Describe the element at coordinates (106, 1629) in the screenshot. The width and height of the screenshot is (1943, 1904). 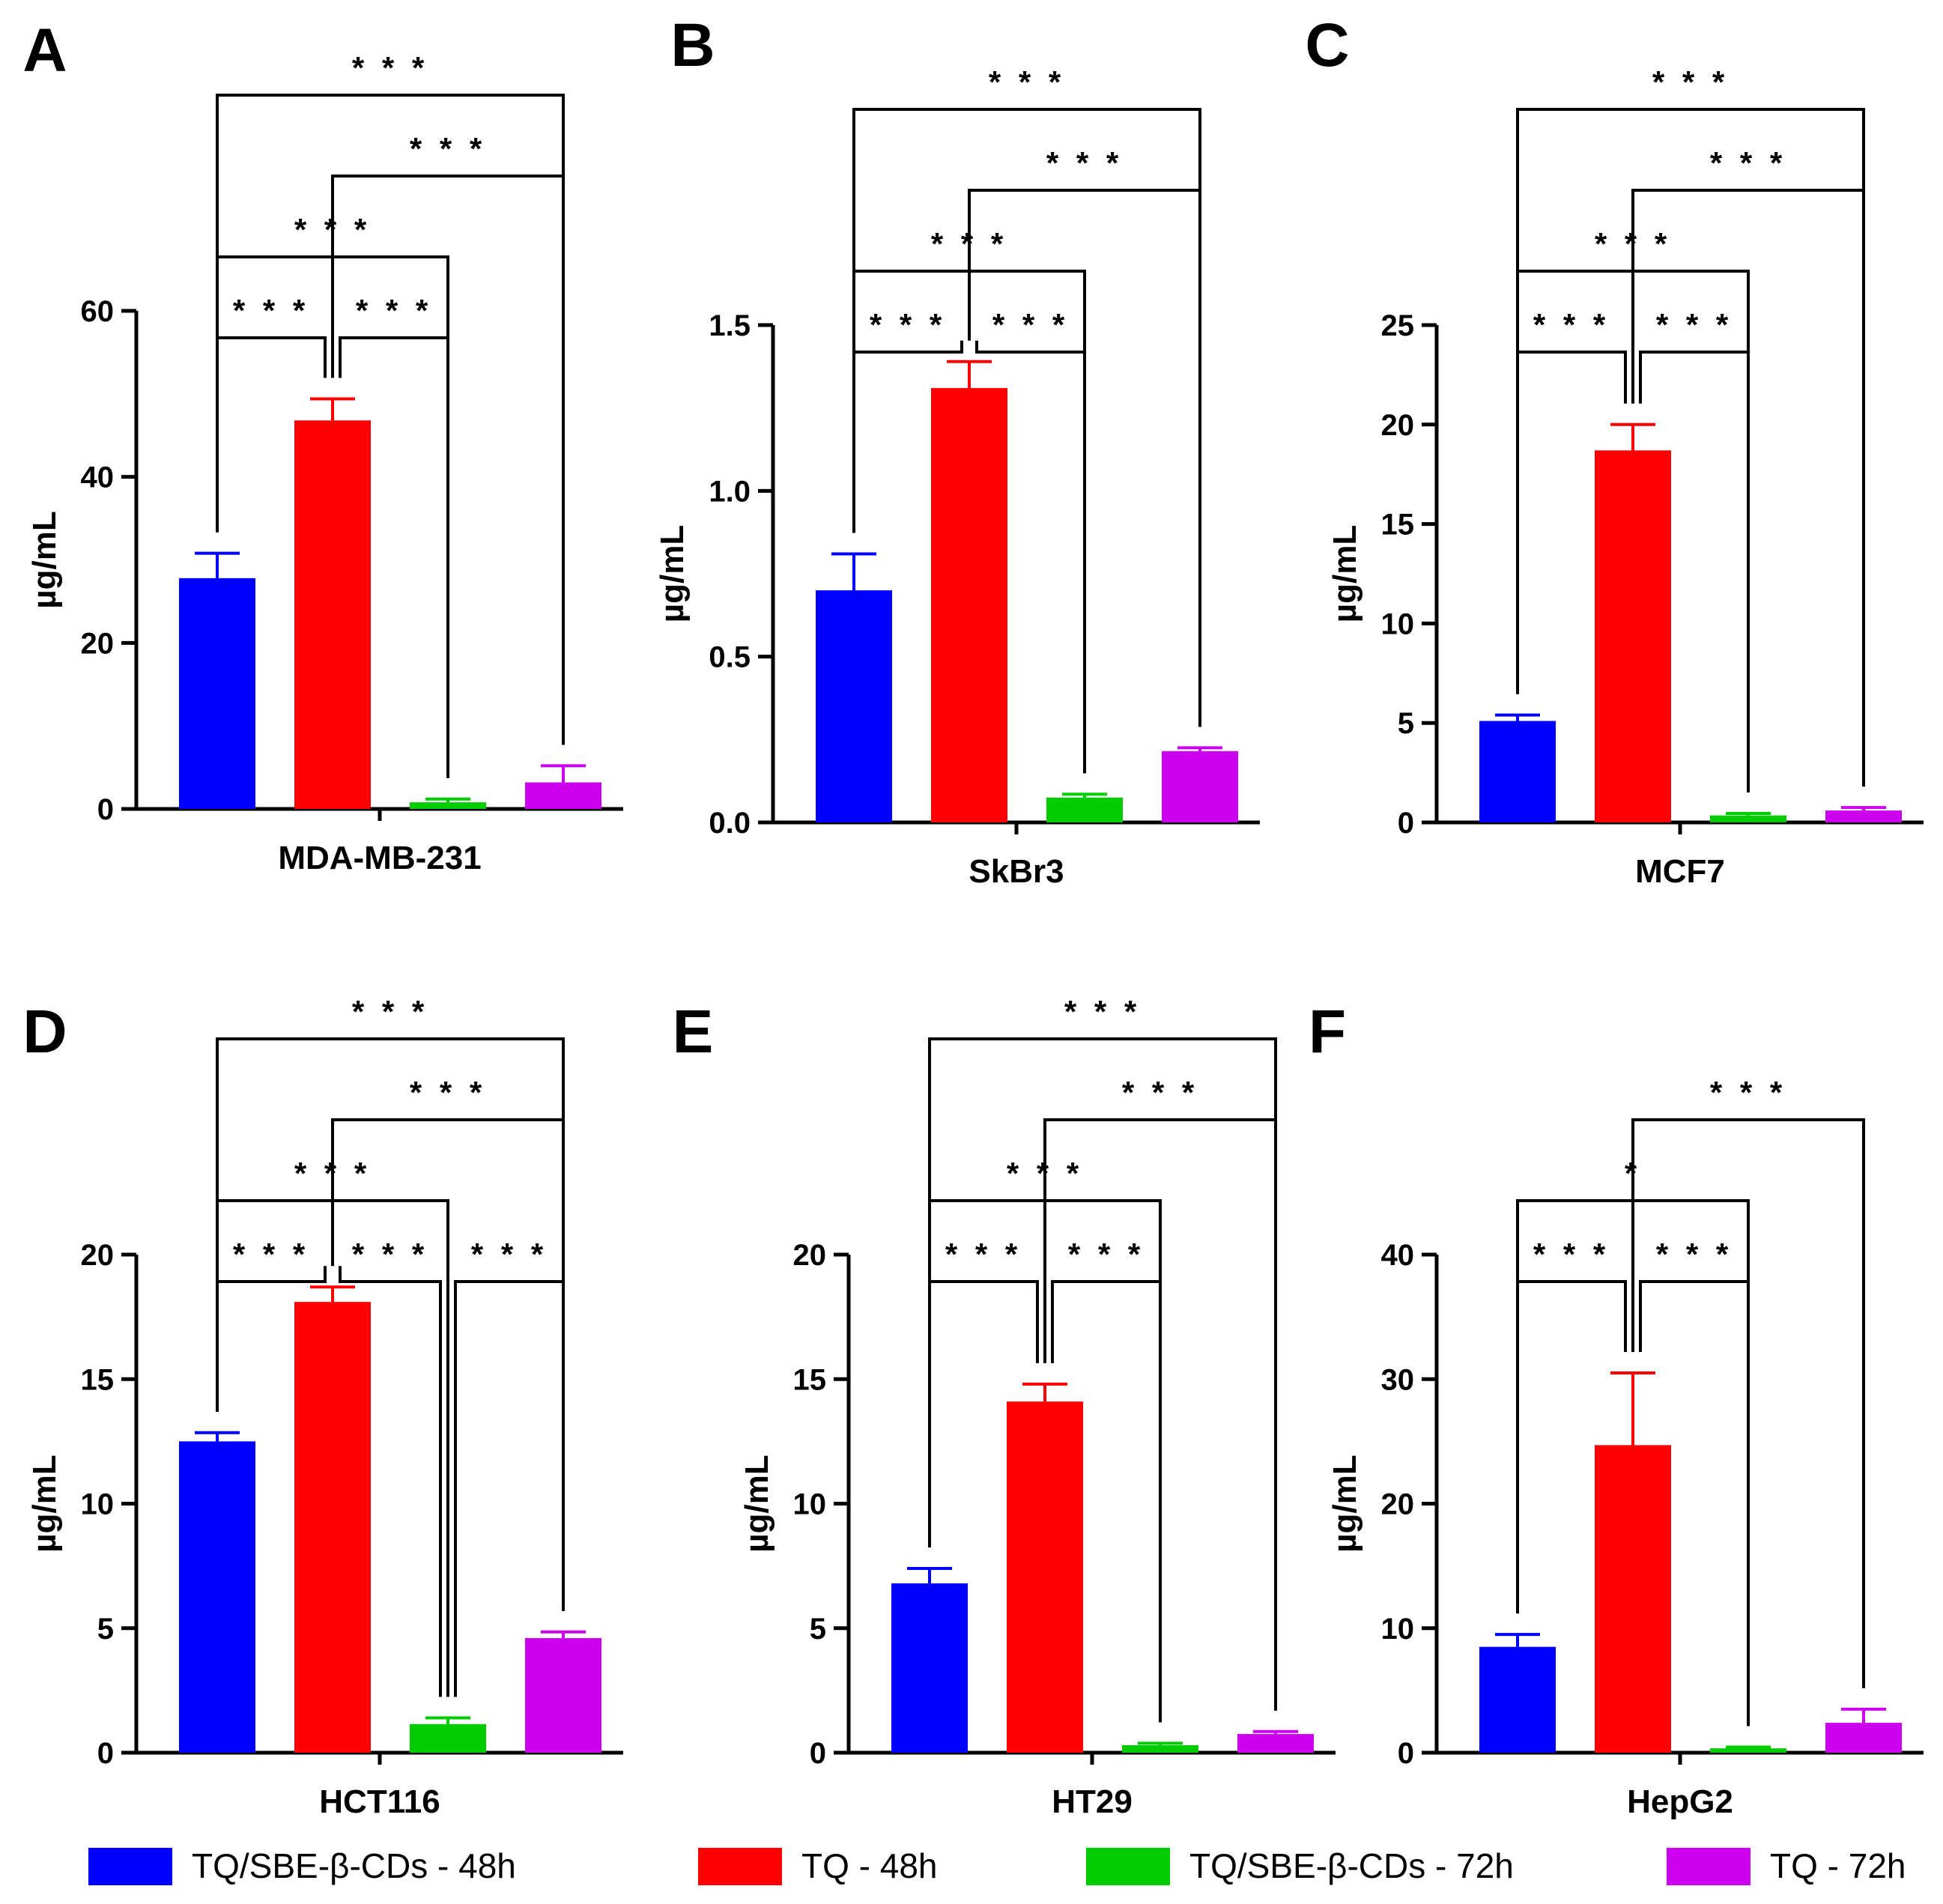
I see `y-tick-label: 5` at that location.